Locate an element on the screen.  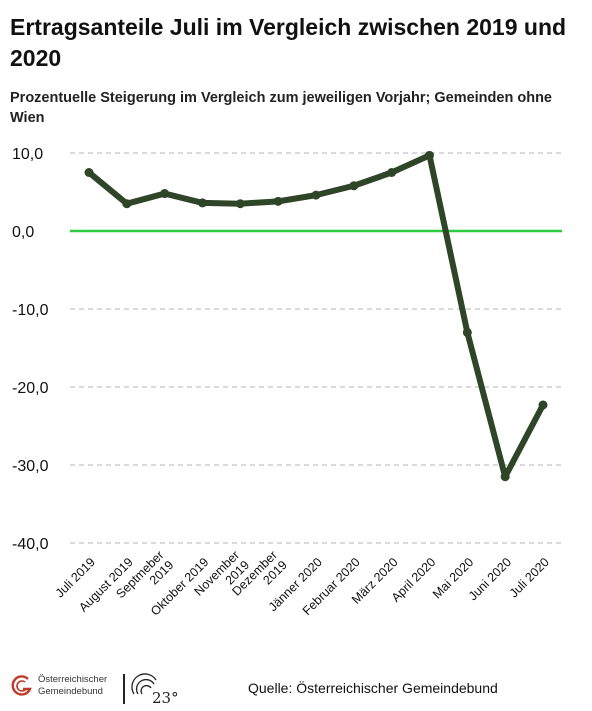
x-tick-label-text: Juli 2020 is located at coordinates (529, 577).